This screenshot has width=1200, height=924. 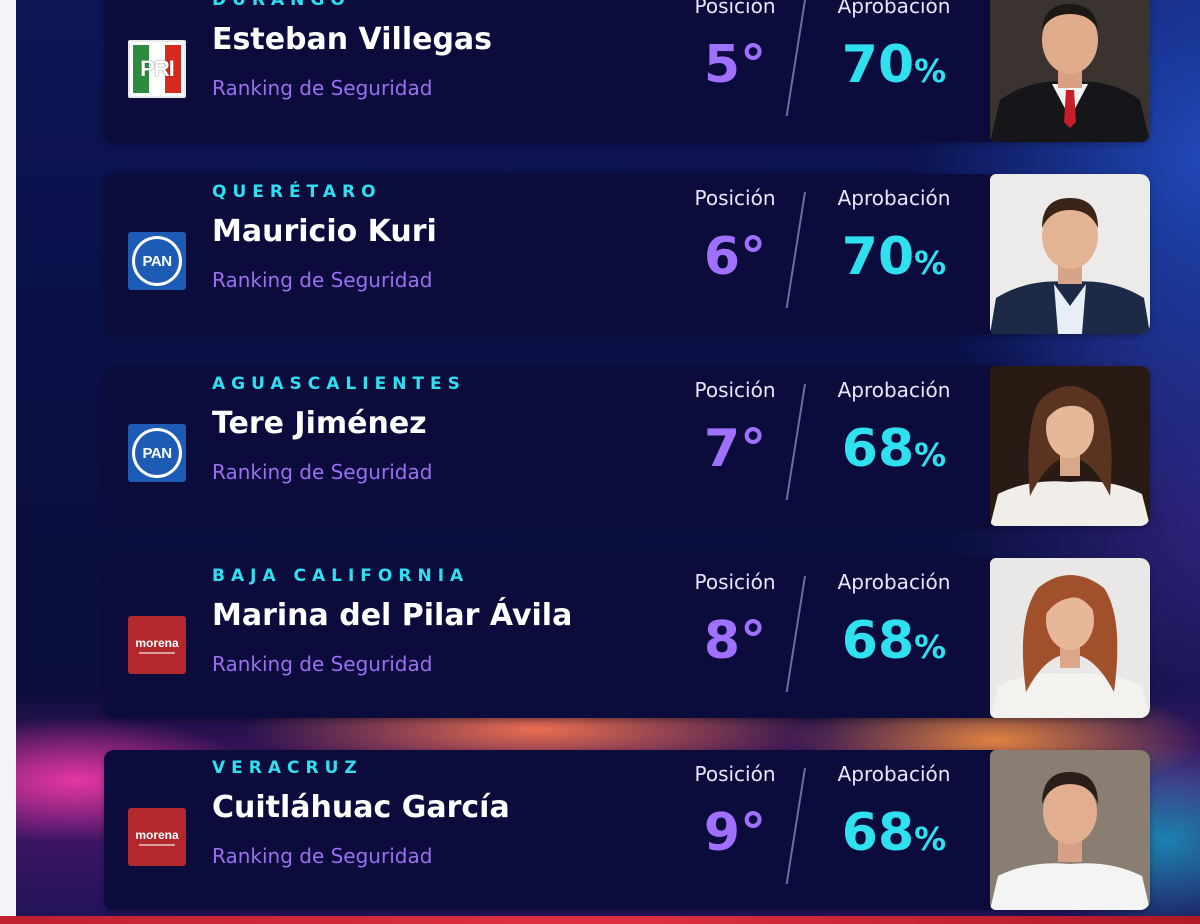 I want to click on state-name: DURANGO, so click(x=281, y=5).